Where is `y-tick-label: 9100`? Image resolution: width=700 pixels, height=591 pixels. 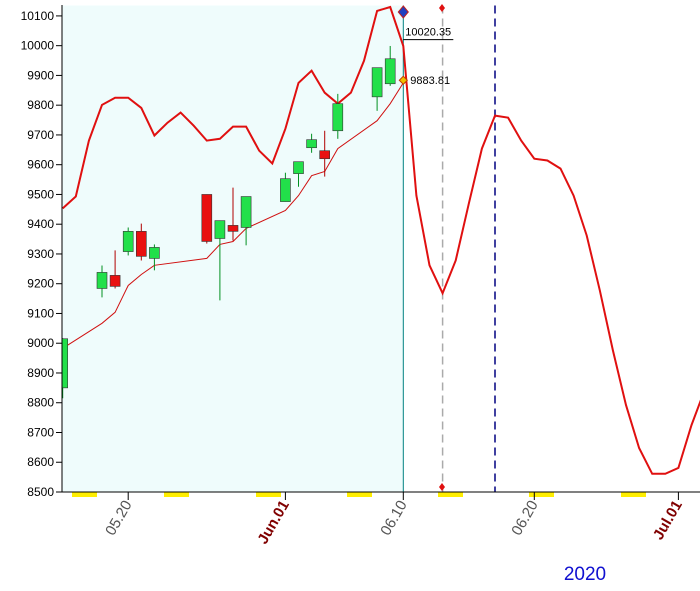
y-tick-label: 9100 is located at coordinates (40, 313).